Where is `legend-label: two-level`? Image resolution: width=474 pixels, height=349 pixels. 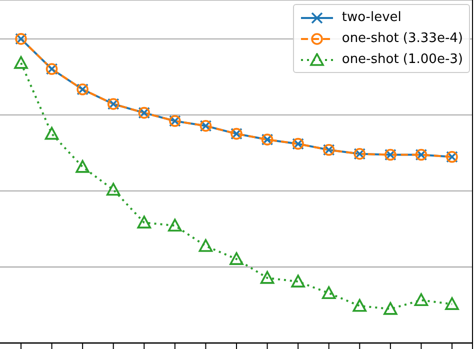 legend-label: two-level is located at coordinates (372, 17).